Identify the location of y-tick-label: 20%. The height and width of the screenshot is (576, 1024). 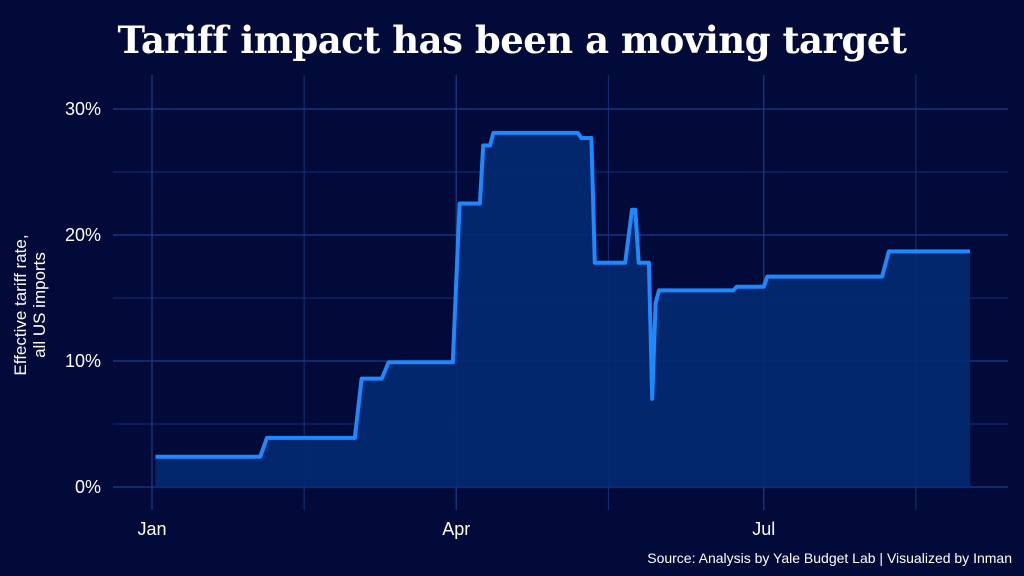
(83, 235).